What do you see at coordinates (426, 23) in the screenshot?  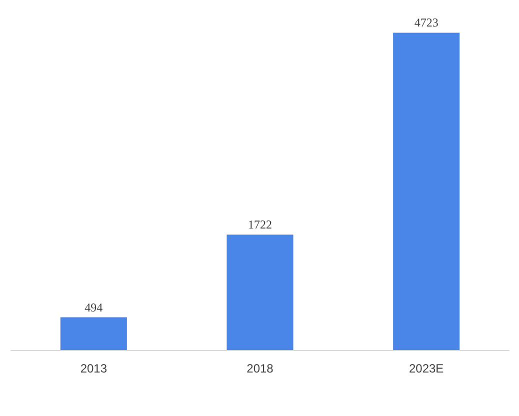 I see `data-label: 4723` at bounding box center [426, 23].